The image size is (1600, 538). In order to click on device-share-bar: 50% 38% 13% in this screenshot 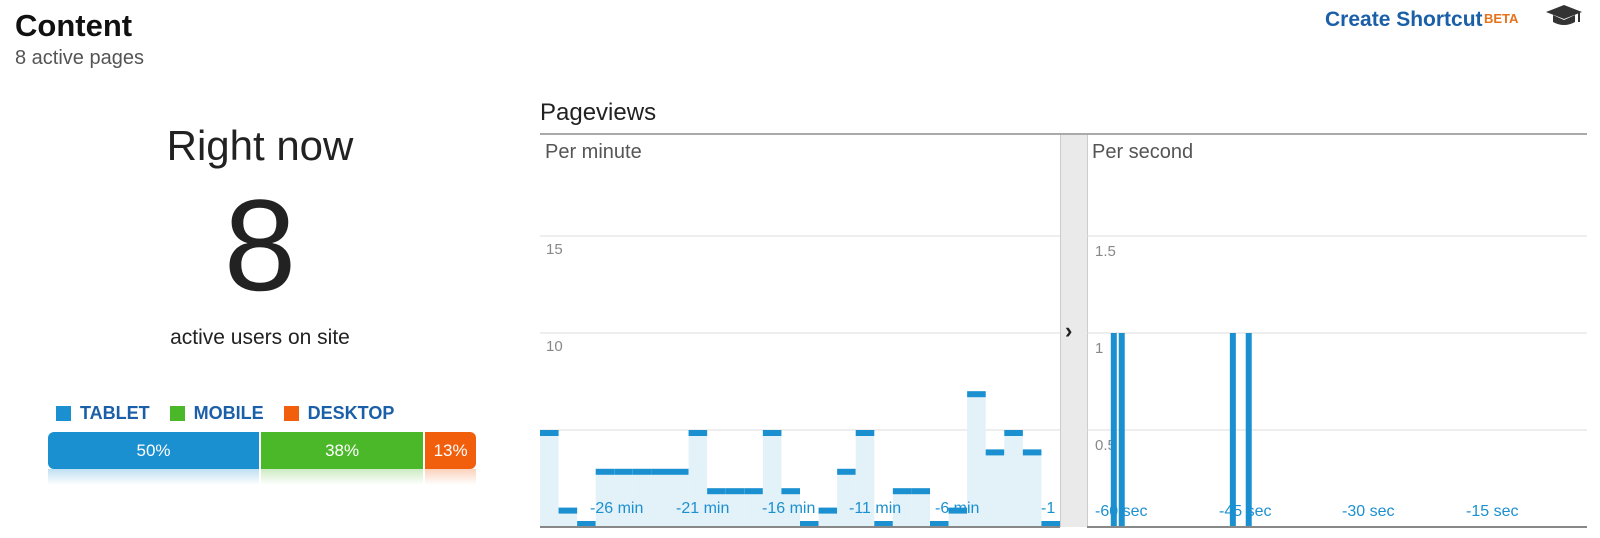, I will do `click(262, 450)`.